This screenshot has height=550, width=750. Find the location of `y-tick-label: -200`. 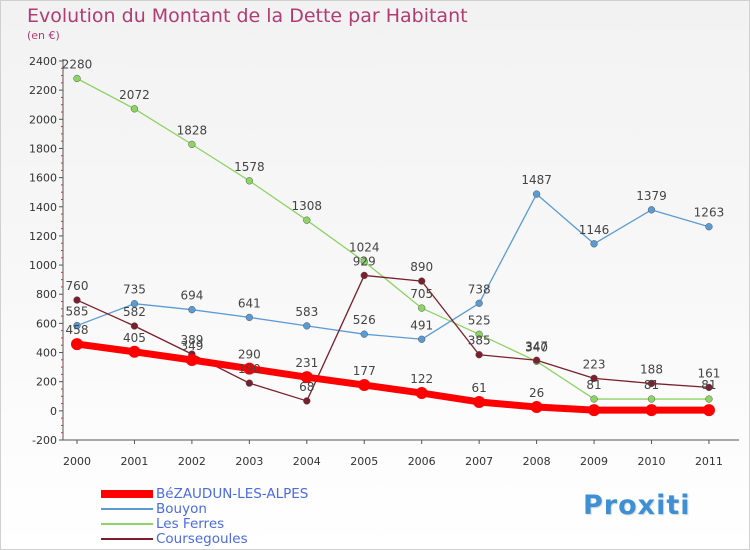

y-tick-label: -200 is located at coordinates (44, 440).